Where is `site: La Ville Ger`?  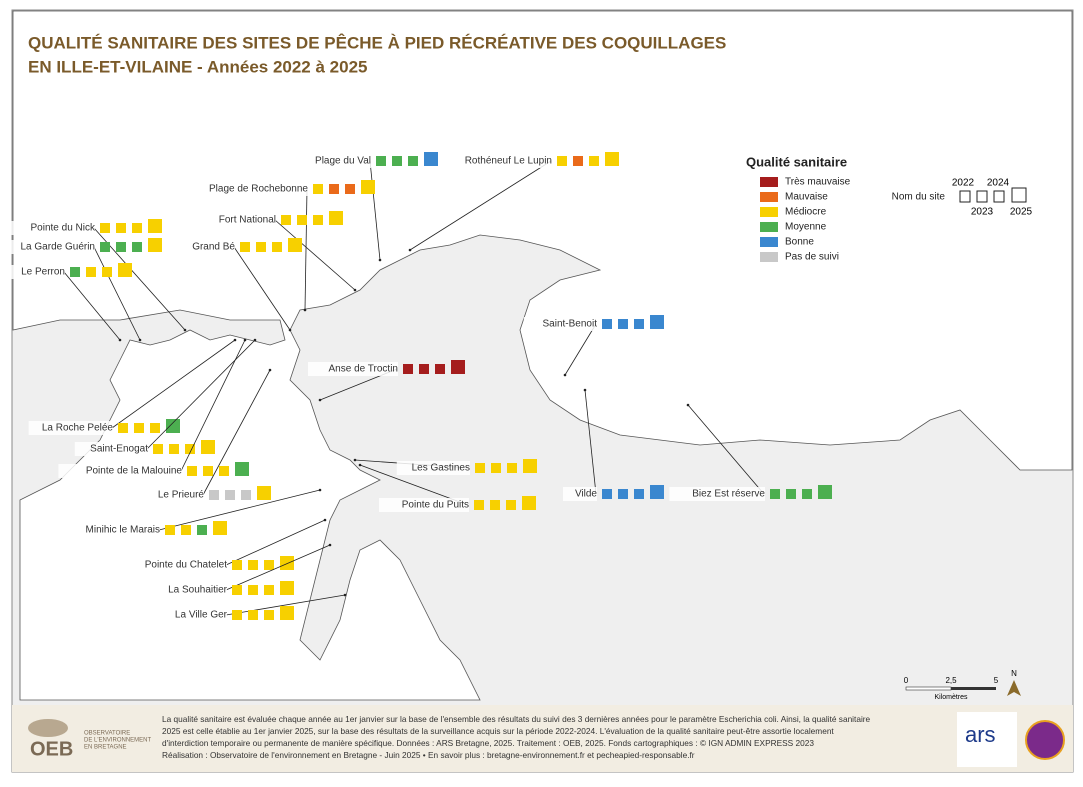
site: La Ville Ger is located at coordinates (250, 607).